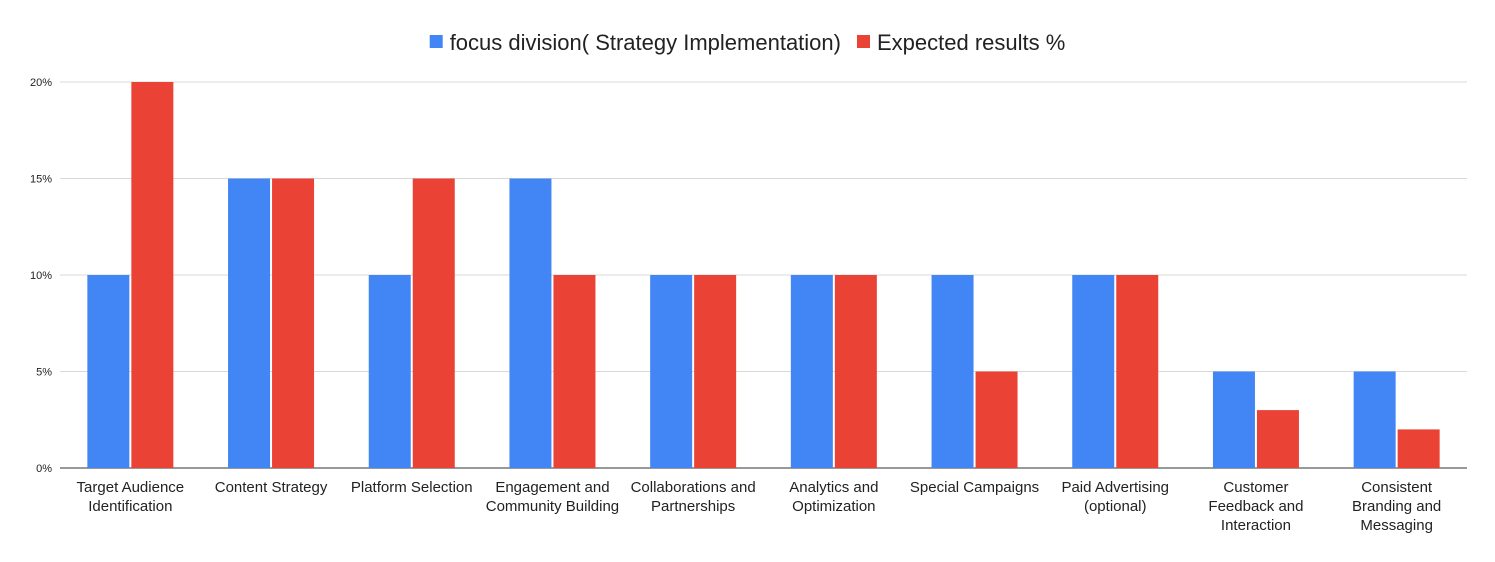  I want to click on y-tick-label: 15%, so click(41, 180).